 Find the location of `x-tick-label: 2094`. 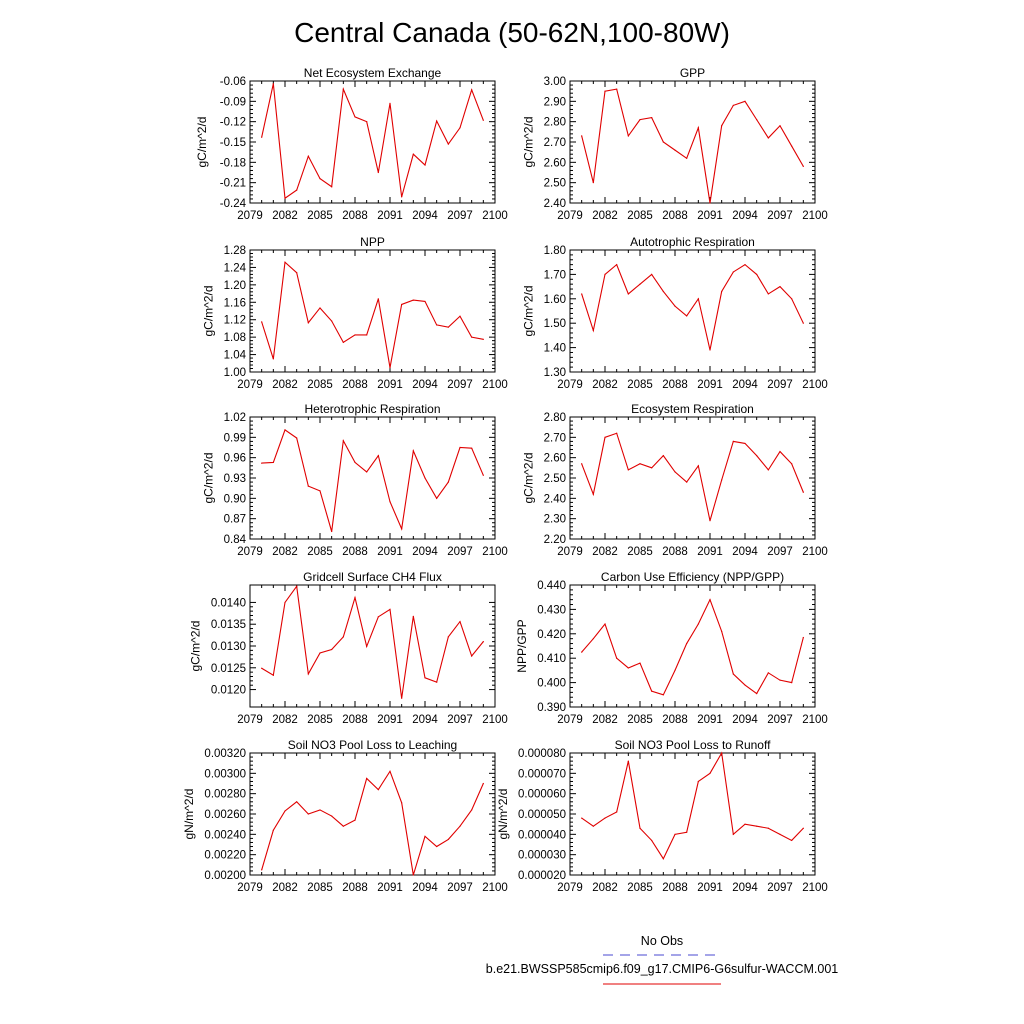

x-tick-label: 2094 is located at coordinates (745, 720).